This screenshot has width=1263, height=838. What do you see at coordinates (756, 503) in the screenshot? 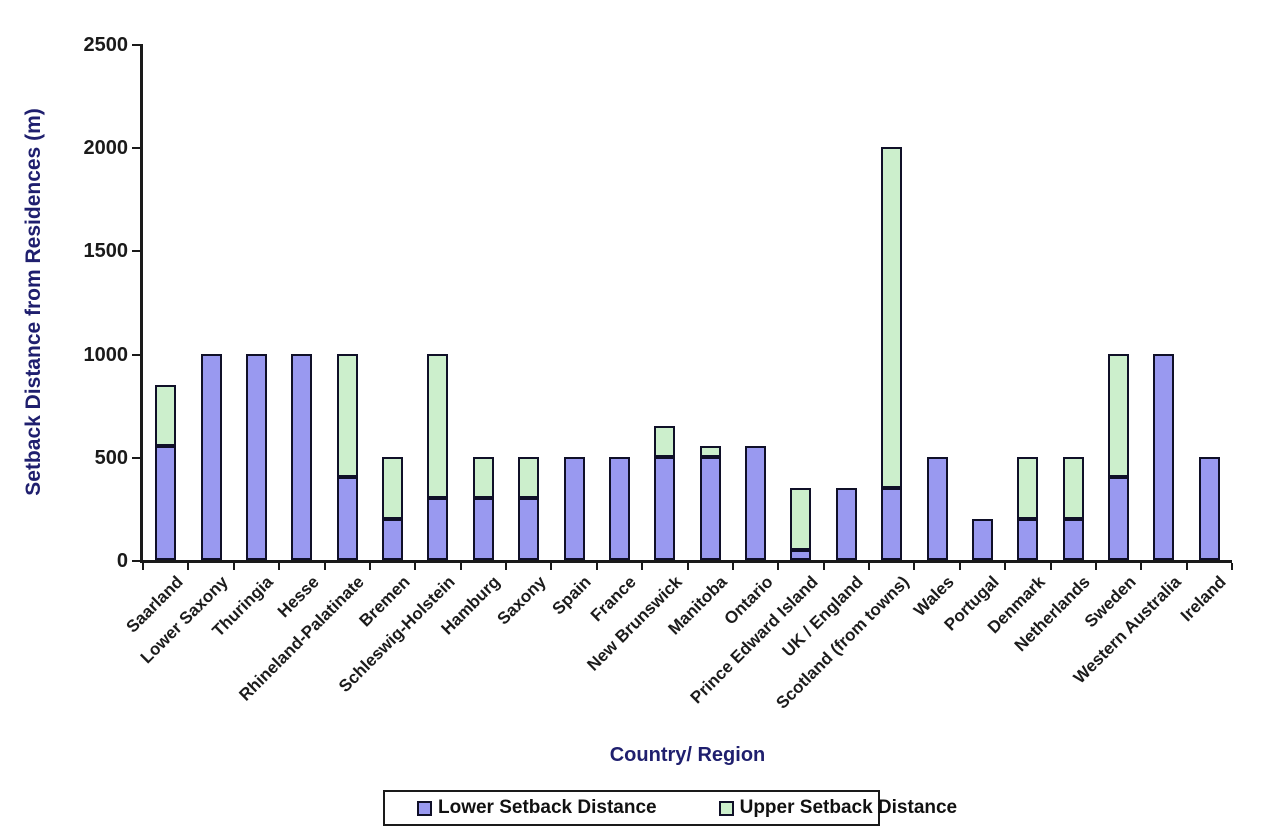
I see `bar-lower-ontario` at bounding box center [756, 503].